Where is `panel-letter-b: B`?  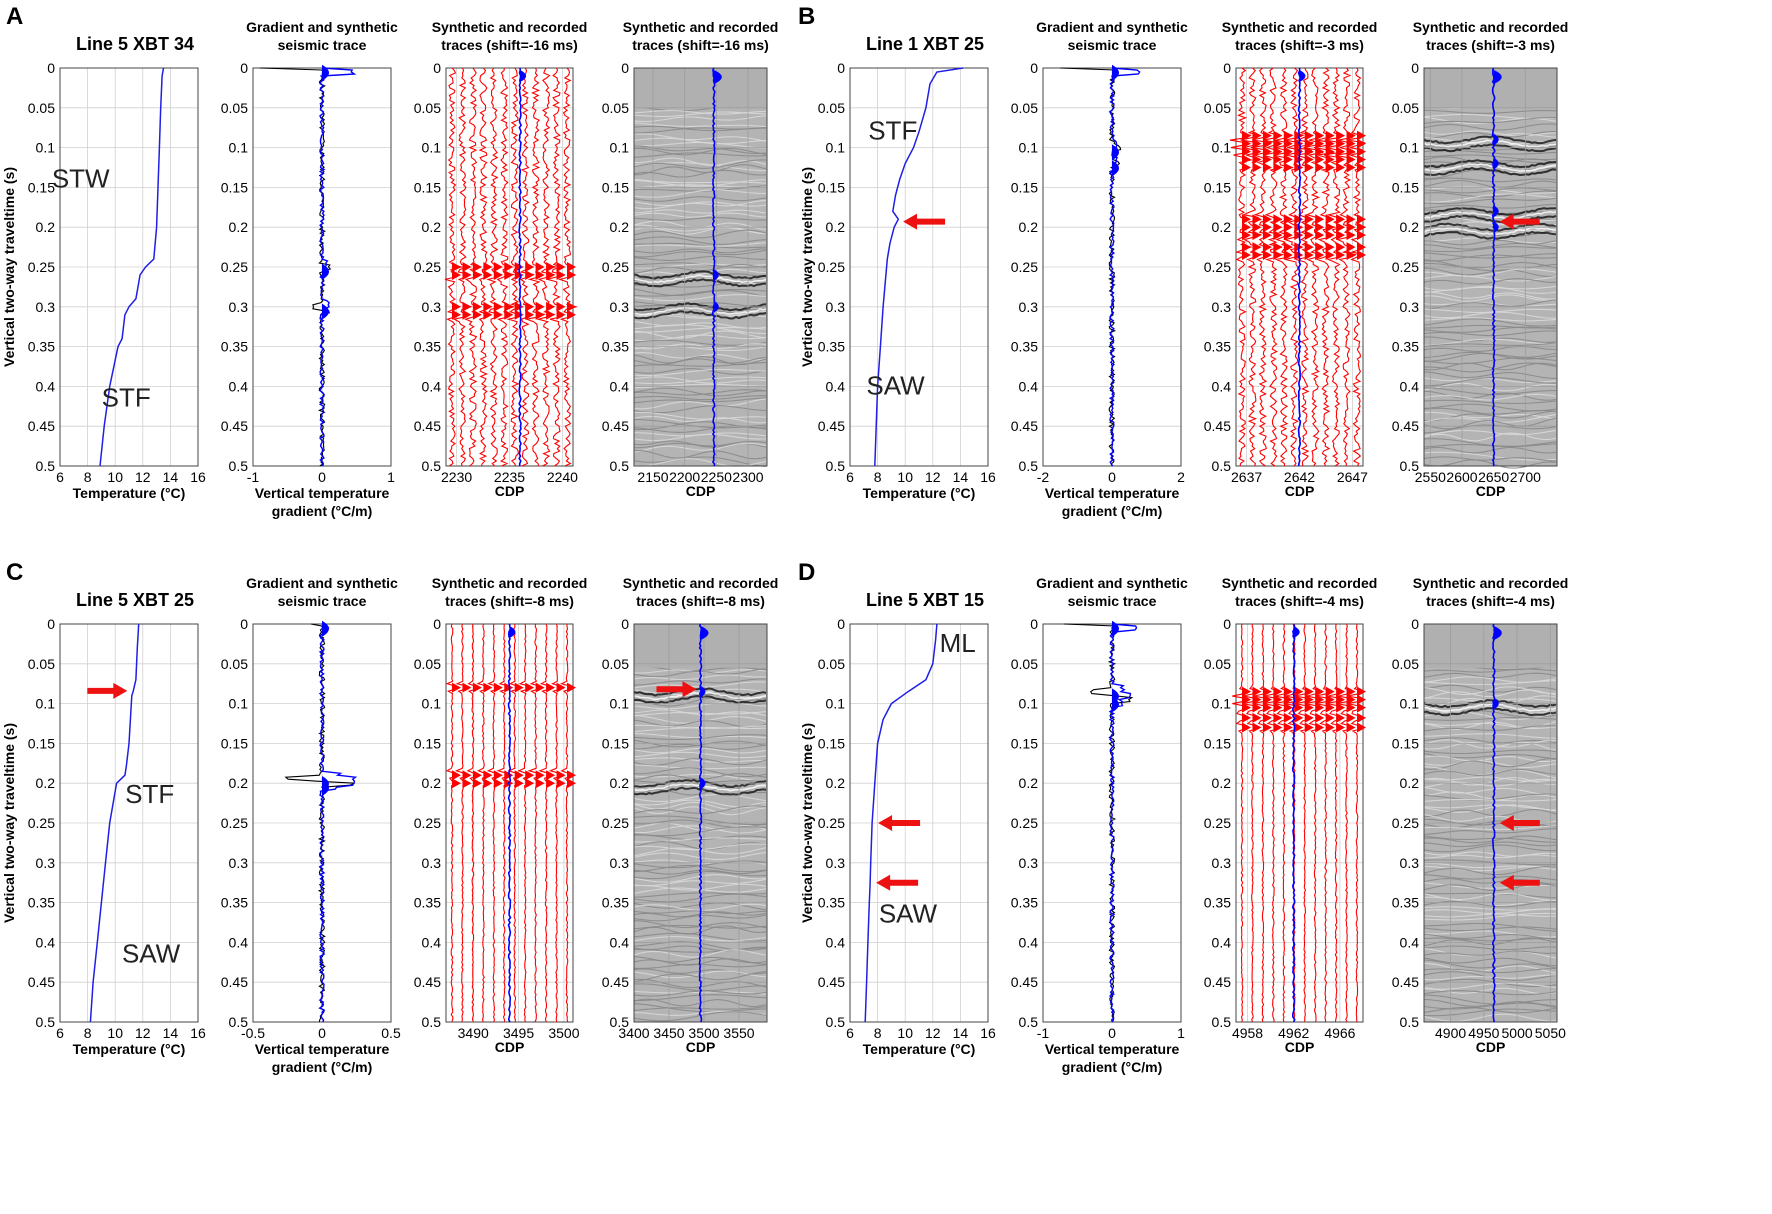
panel-letter-b: B is located at coordinates (806, 16).